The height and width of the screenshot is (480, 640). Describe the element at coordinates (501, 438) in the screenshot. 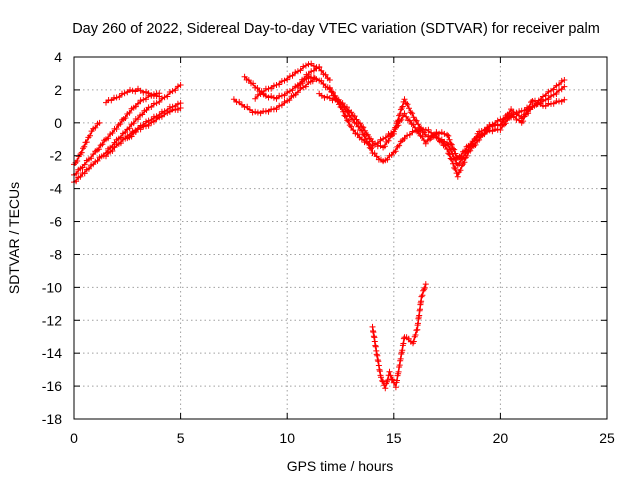

I see `x-tick-label: 20` at that location.